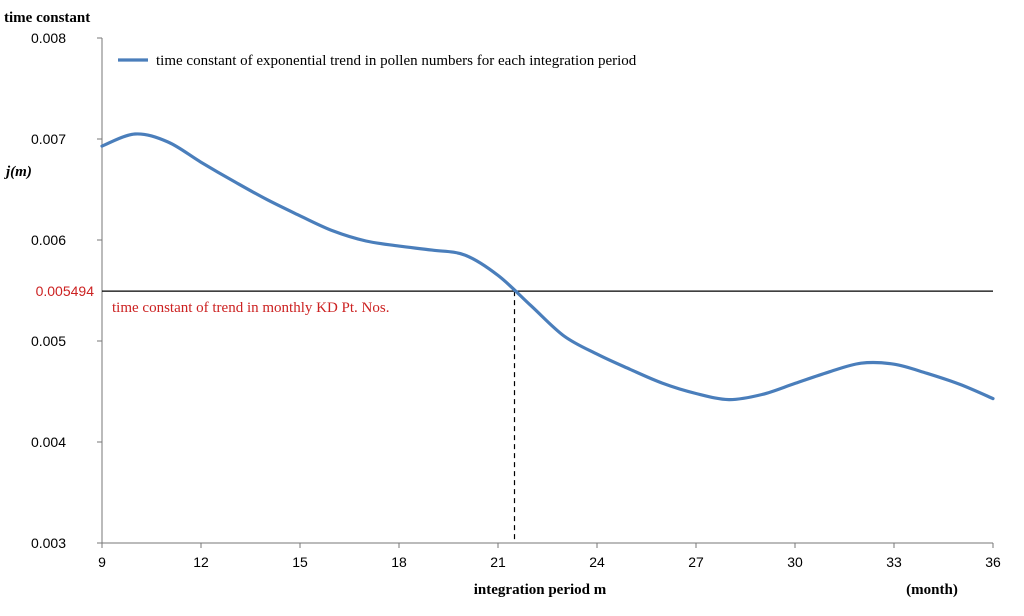 This screenshot has height=616, width=1024. Describe the element at coordinates (48, 341) in the screenshot. I see `y-tick-label: 0.005` at that location.